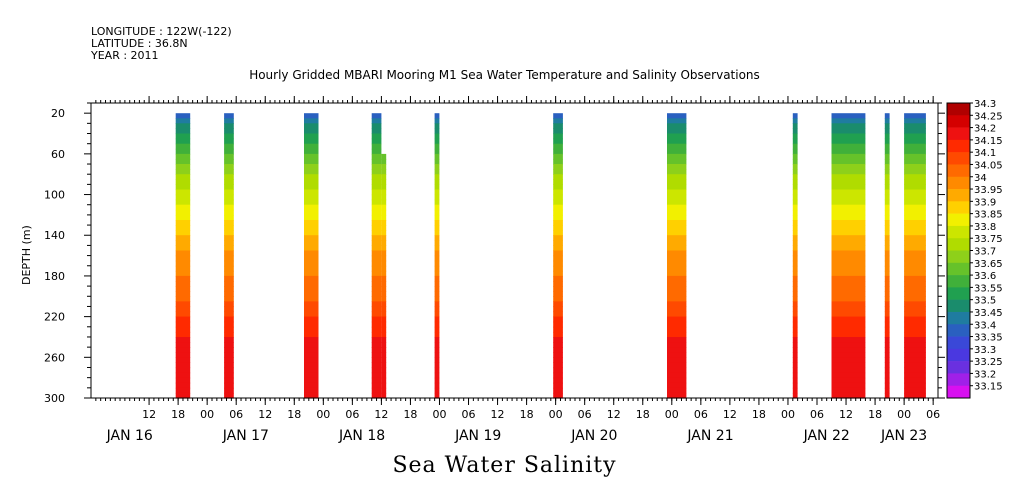 The image size is (1009, 504). Describe the element at coordinates (988, 362) in the screenshot. I see `colorbar-label: 33.25` at that location.